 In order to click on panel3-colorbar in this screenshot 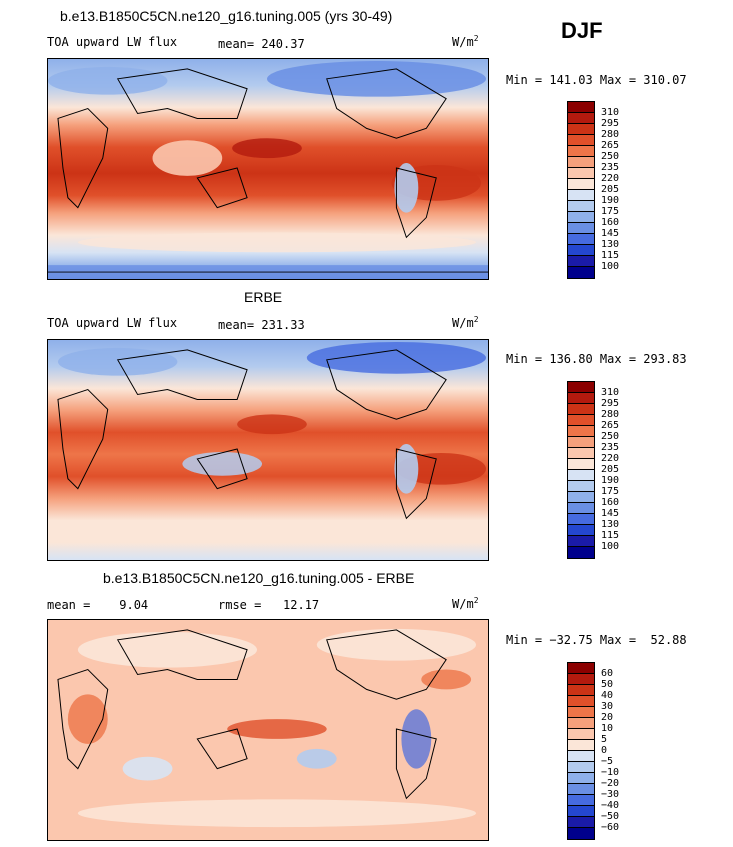, I will do `click(581, 751)`.